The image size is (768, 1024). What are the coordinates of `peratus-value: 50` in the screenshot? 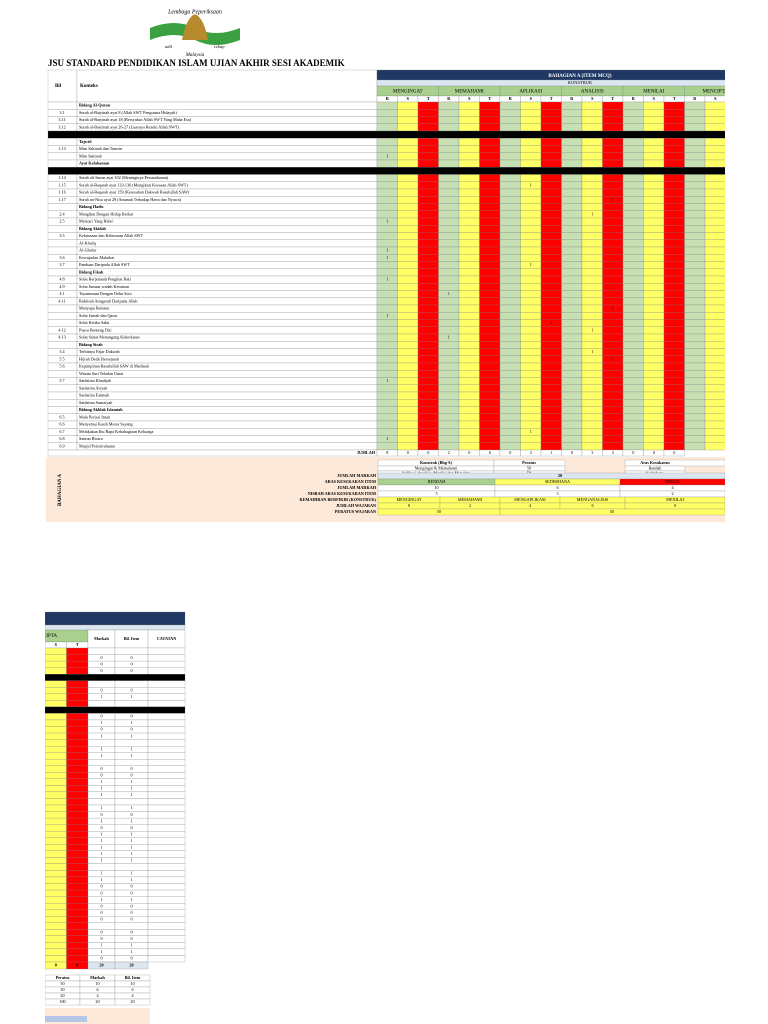 It's located at (439, 511).